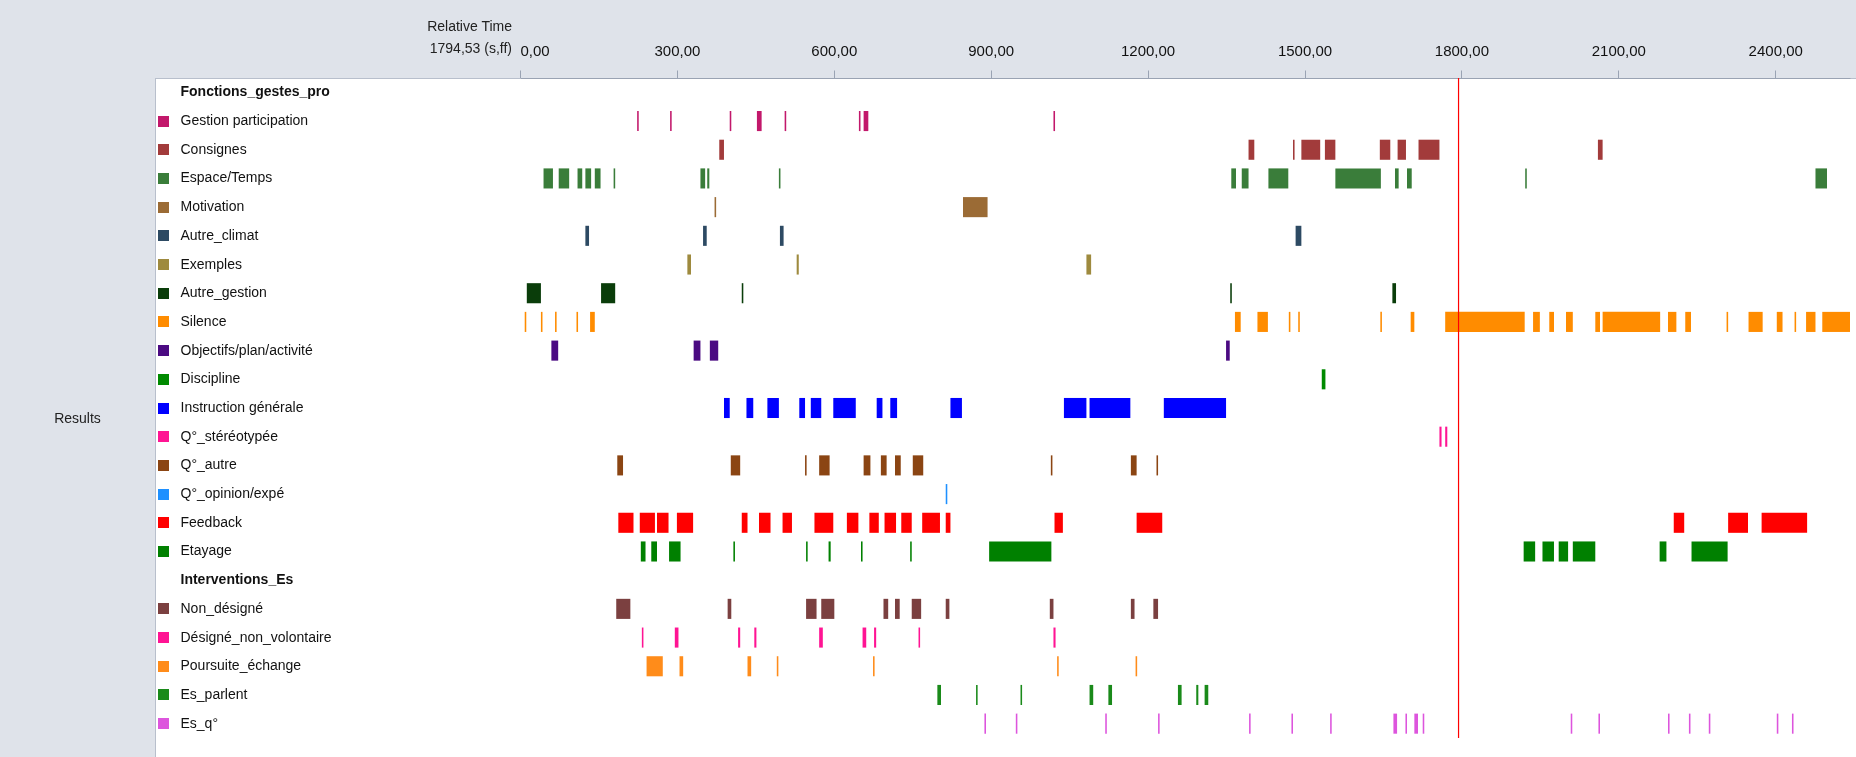 The height and width of the screenshot is (757, 1856). Describe the element at coordinates (210, 378) in the screenshot. I see `y-tick-label: Discipline` at that location.